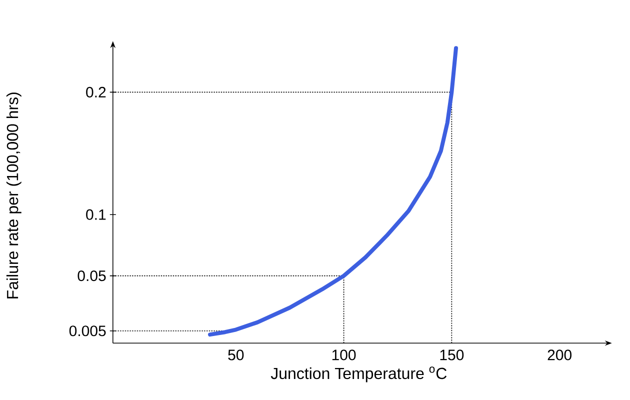 The height and width of the screenshot is (400, 630). I want to click on y-tick-label: 0.2, so click(96, 92).